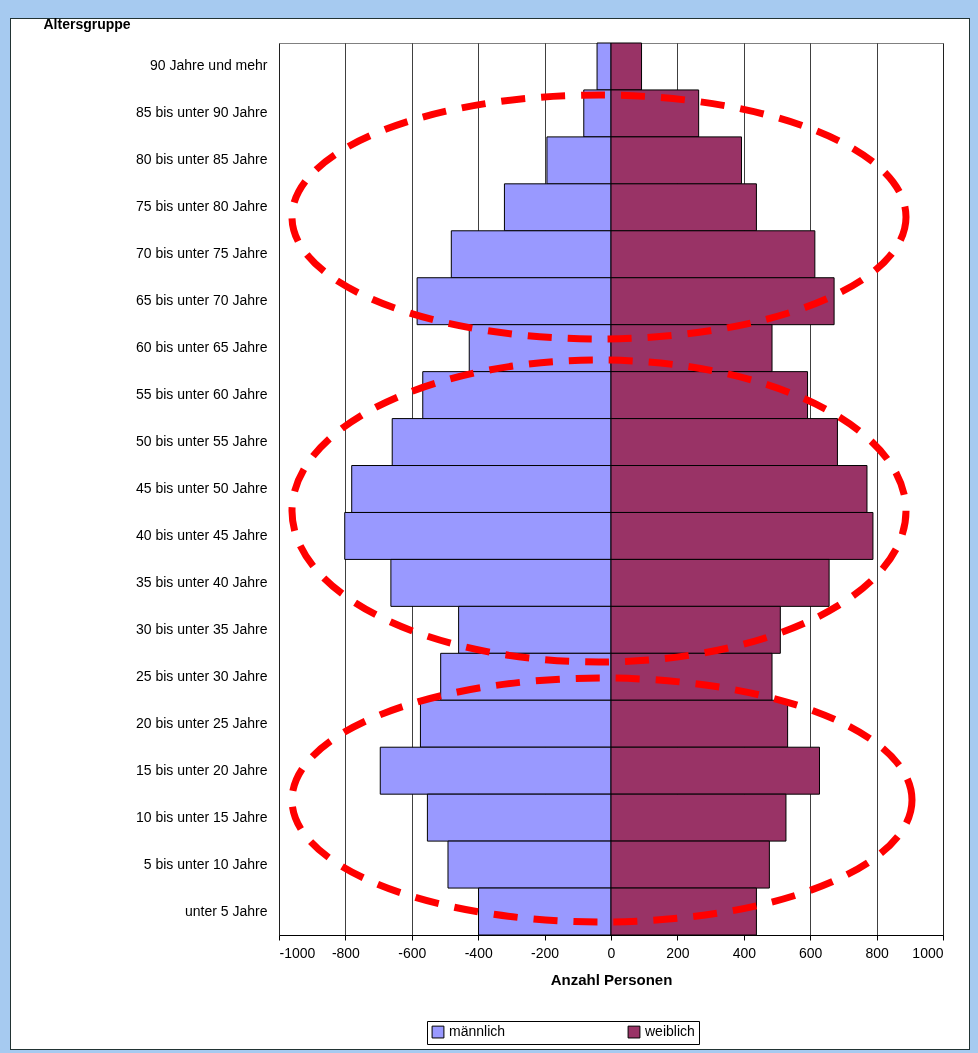 This screenshot has height=1053, width=978. Describe the element at coordinates (412, 952) in the screenshot. I see `x-tick-label: -600` at that location.